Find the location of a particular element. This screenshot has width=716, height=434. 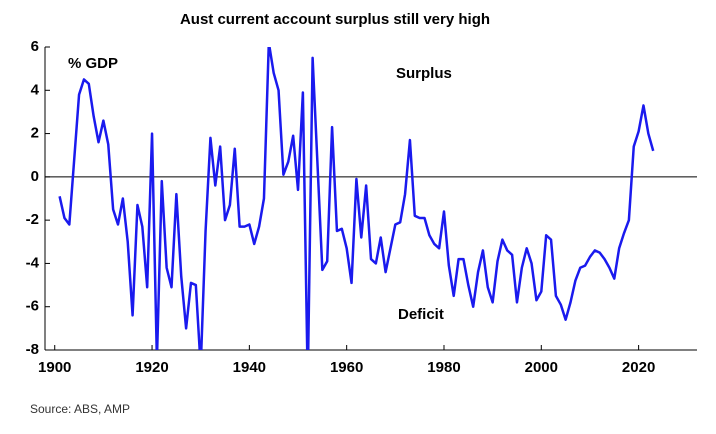

x-tick-label: 1960 is located at coordinates (346, 367).